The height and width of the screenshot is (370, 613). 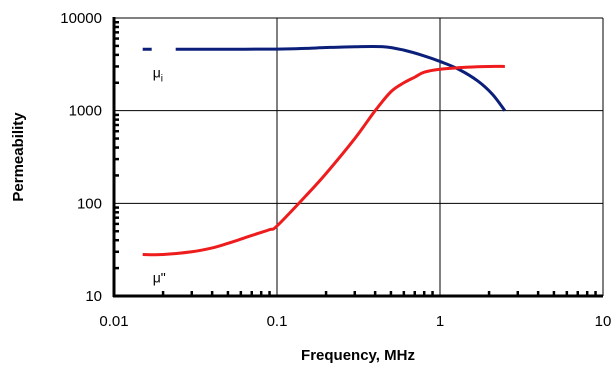 I want to click on y-tick-label: 100, so click(x=89, y=203).